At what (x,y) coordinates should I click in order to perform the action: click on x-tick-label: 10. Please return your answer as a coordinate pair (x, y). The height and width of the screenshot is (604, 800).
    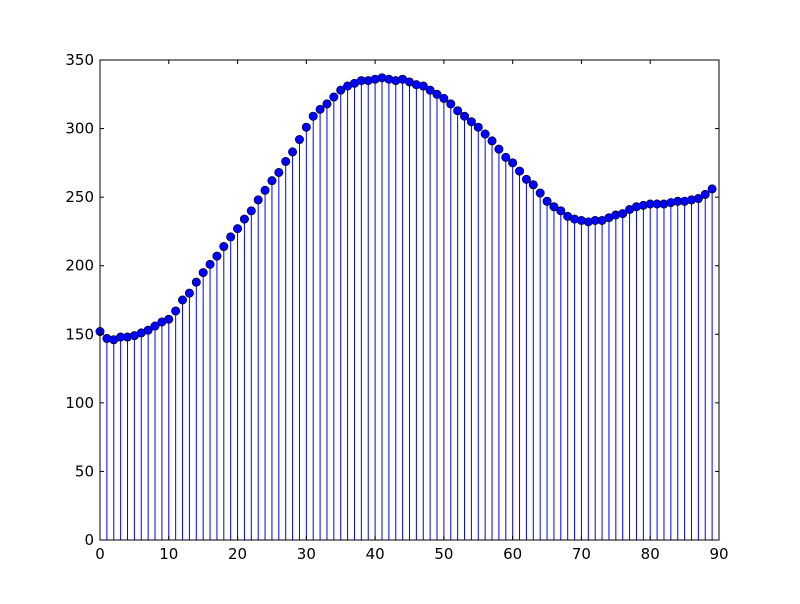
    Looking at the image, I should click on (168, 554).